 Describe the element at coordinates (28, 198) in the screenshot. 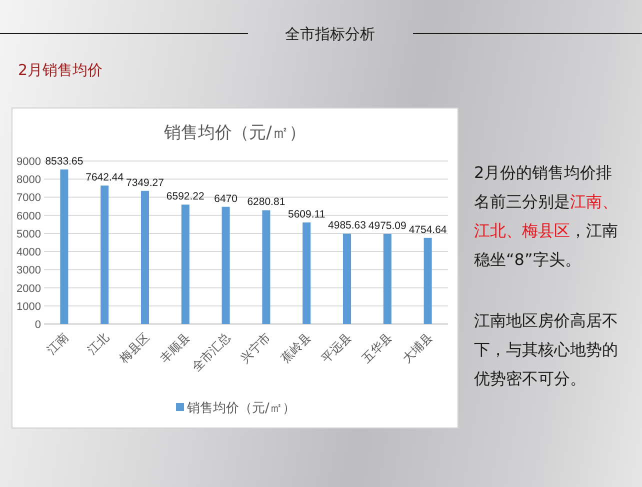

I see `y-tick-label: 7000` at that location.